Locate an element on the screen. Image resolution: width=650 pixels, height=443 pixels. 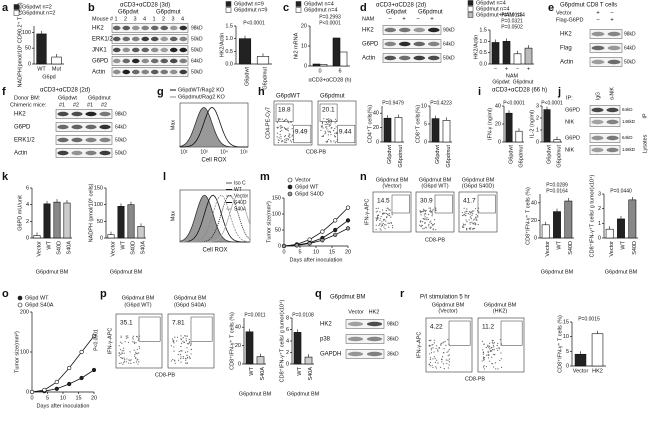
label: NIK is located at coordinates (570, 150).